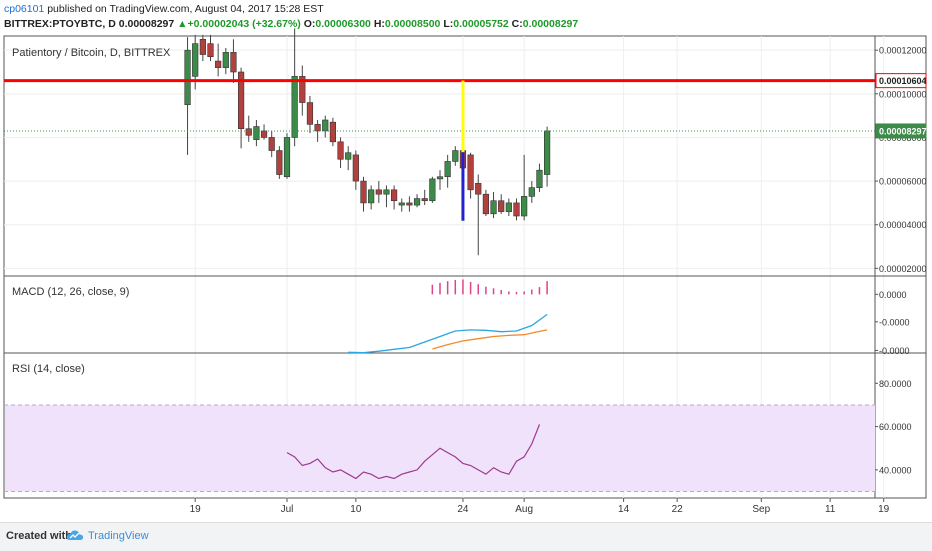 The image size is (932, 551). Describe the element at coordinates (412, 24) in the screenshot. I see `high-value: 0.00008500` at that location.